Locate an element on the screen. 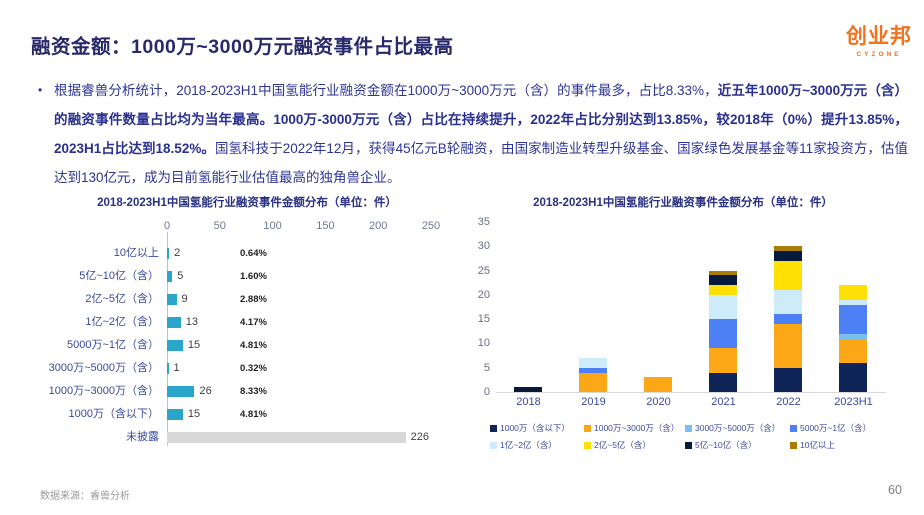 This screenshot has width=924, height=515. legend-item: 5000万~1亿（含） is located at coordinates (842, 428).